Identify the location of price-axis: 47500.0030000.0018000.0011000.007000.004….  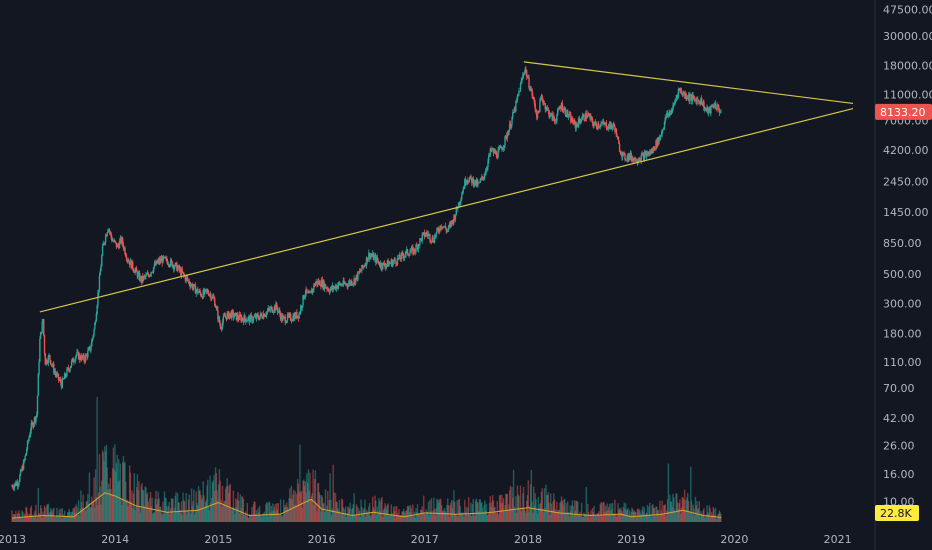
(907, 255).